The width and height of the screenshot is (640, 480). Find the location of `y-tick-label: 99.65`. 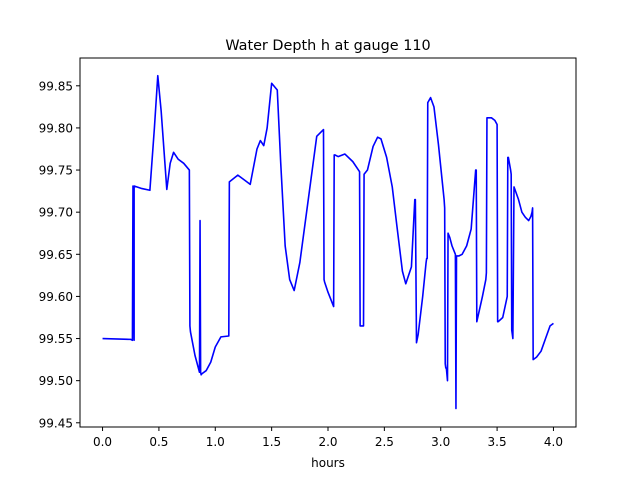

y-tick-label: 99.65 is located at coordinates (56, 255).